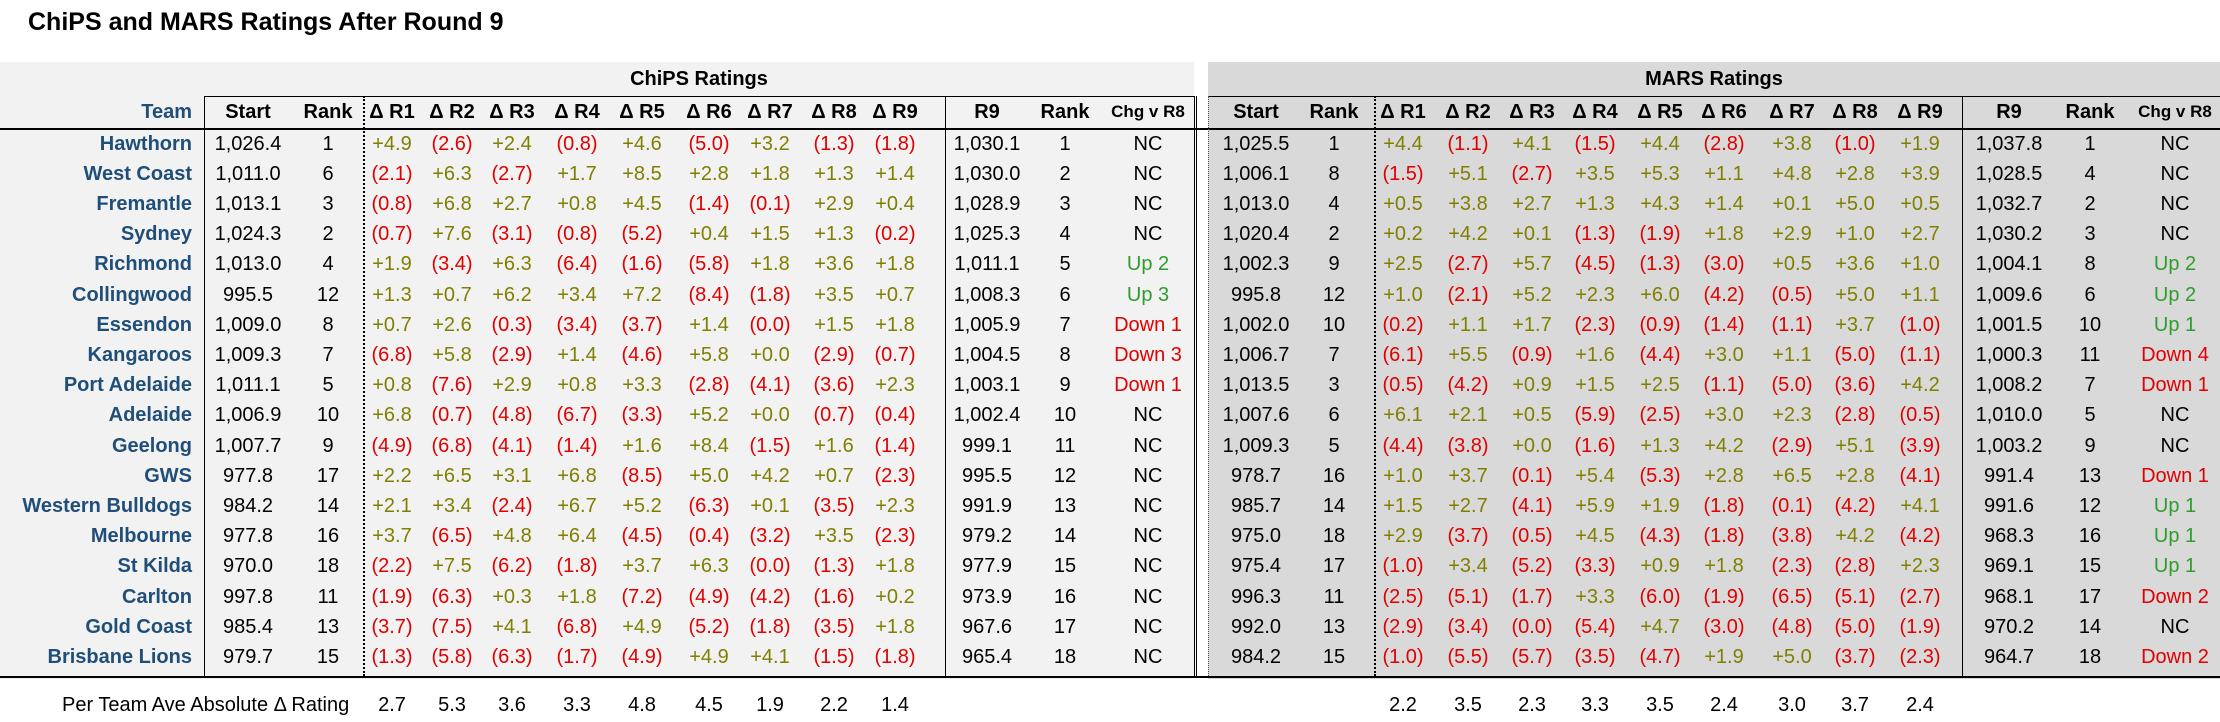 The image size is (2220, 722). What do you see at coordinates (987, 294) in the screenshot?
I see `chips-cell: 1,008.3` at bounding box center [987, 294].